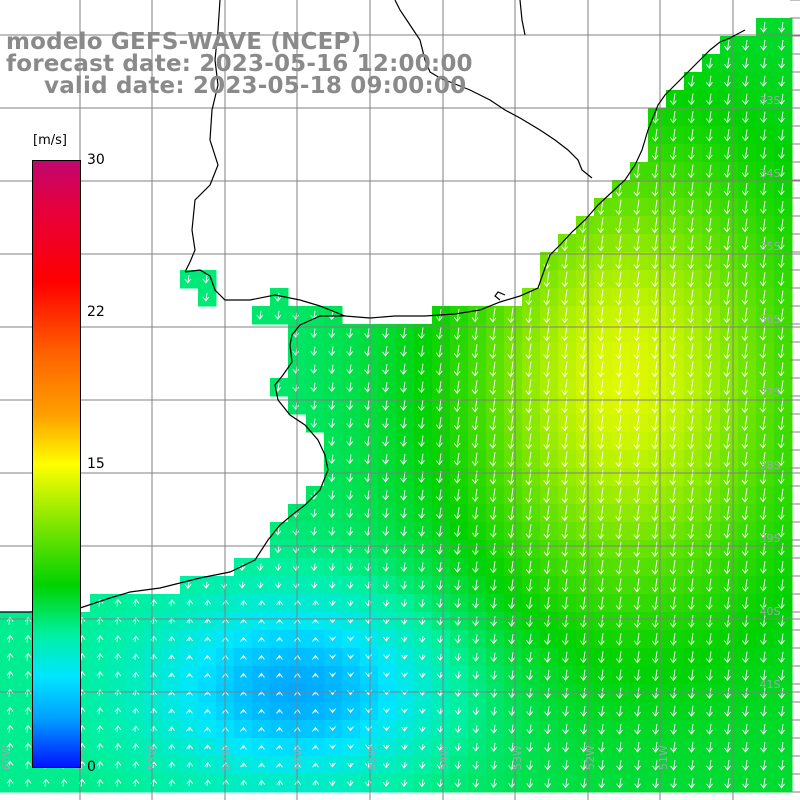 Image resolution: width=800 pixels, height=800 pixels. I want to click on lat-label: 37S, so click(770, 392).